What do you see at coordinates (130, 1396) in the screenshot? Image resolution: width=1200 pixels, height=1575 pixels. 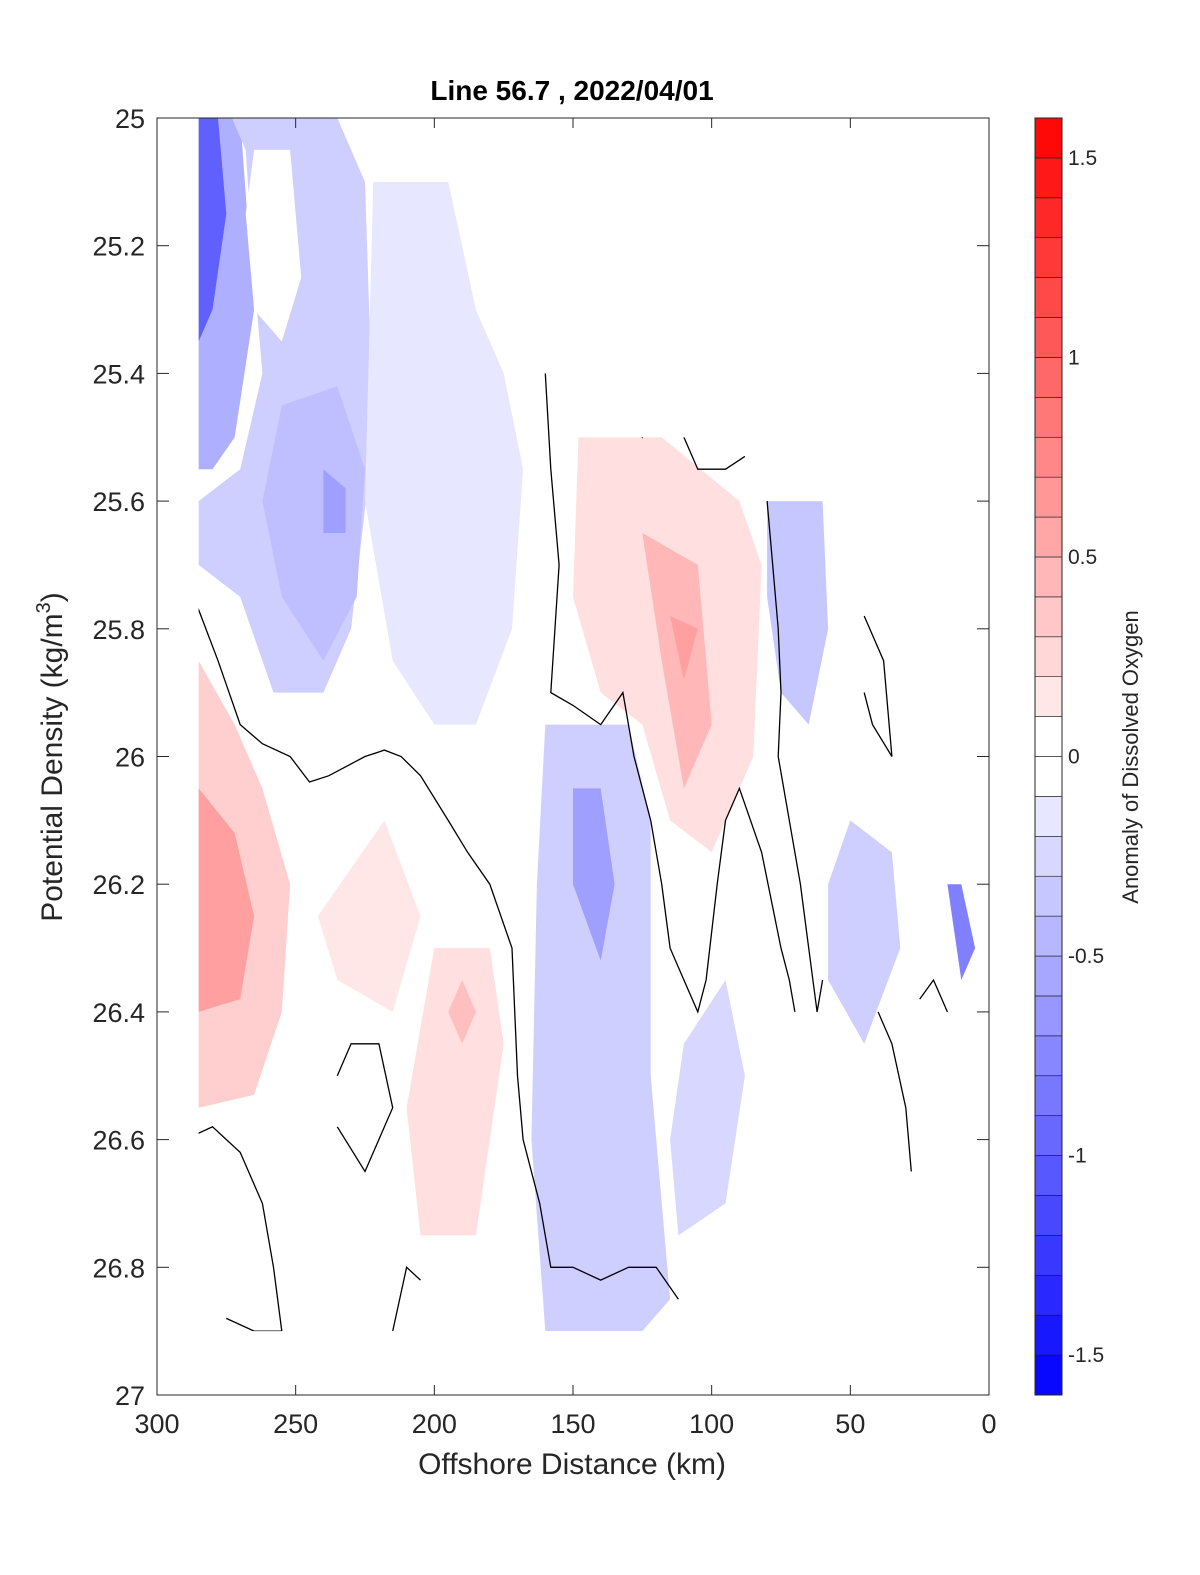 I see `y-tick-label: 27` at bounding box center [130, 1396].